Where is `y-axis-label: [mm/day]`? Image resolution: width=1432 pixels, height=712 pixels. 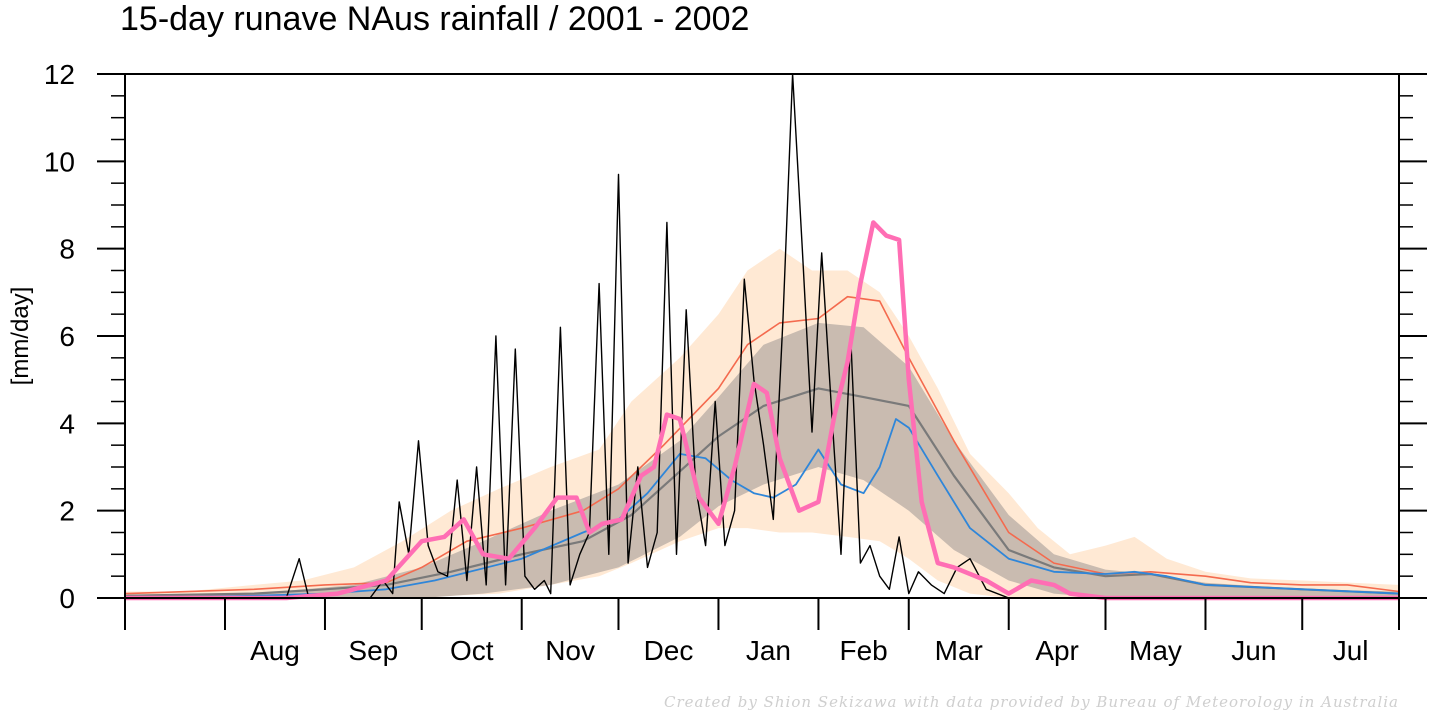
y-axis-label: [mm/day] is located at coordinates (20, 336).